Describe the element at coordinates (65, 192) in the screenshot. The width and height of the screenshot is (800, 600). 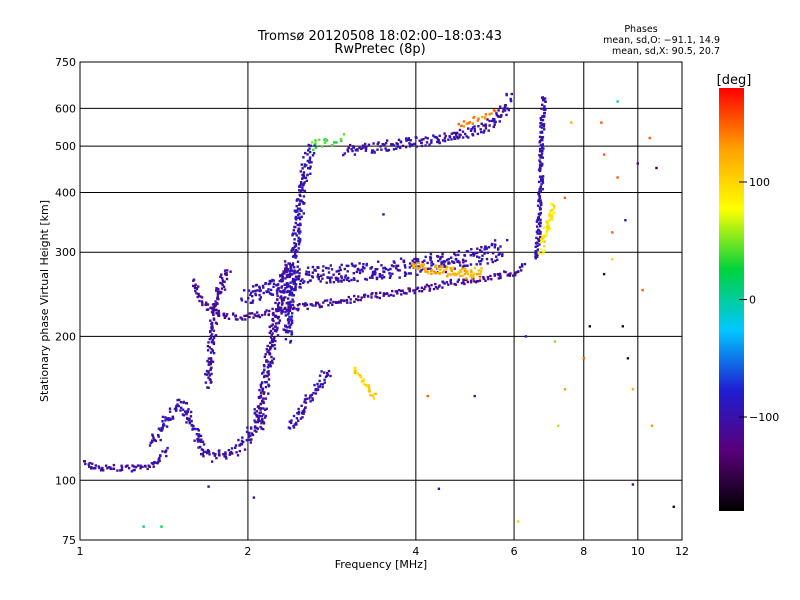
I see `y-tick-label: 400` at that location.